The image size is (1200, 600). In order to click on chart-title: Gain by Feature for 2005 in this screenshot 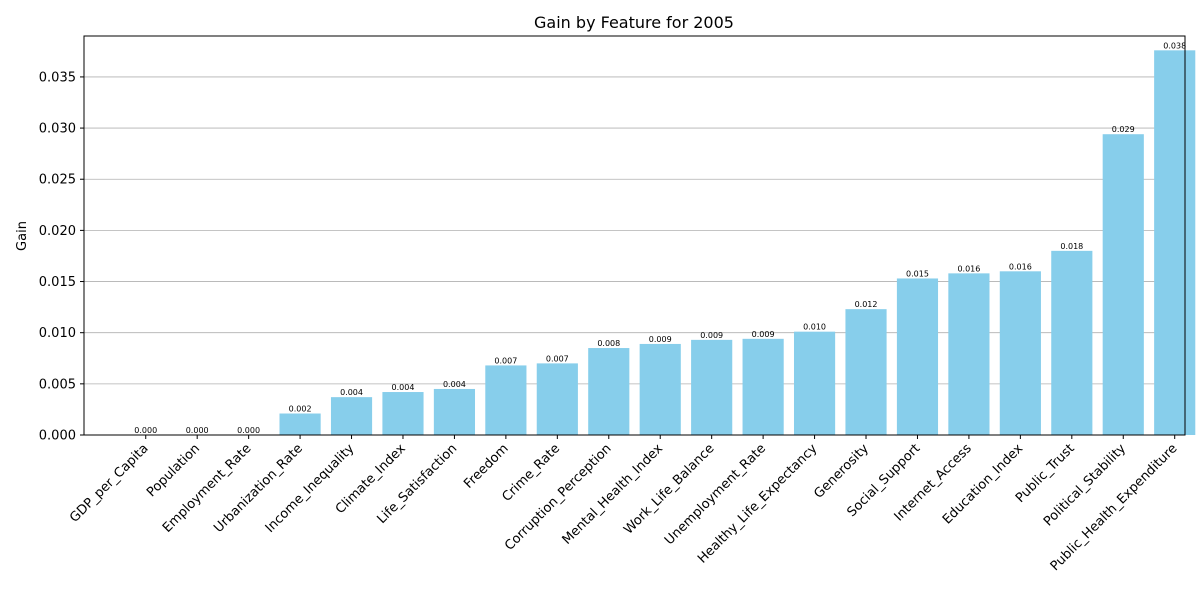, I will do `click(634, 22)`.